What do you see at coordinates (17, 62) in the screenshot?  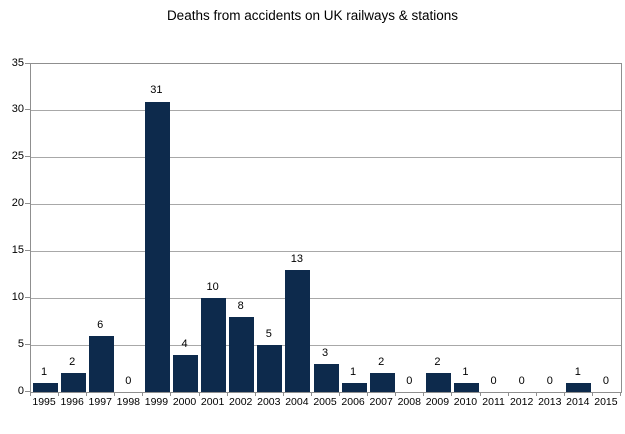 I see `y-axis-tick-label: 35` at bounding box center [17, 62].